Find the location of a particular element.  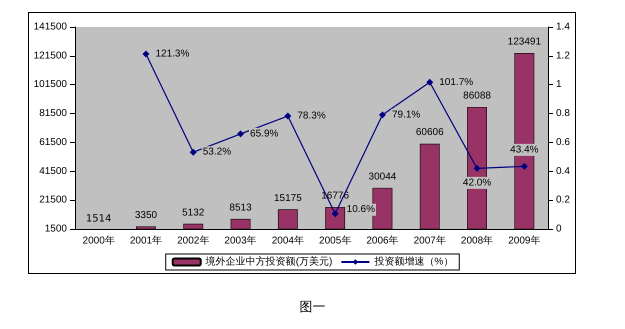

y-tick-label: 121500 is located at coordinates (51, 56).